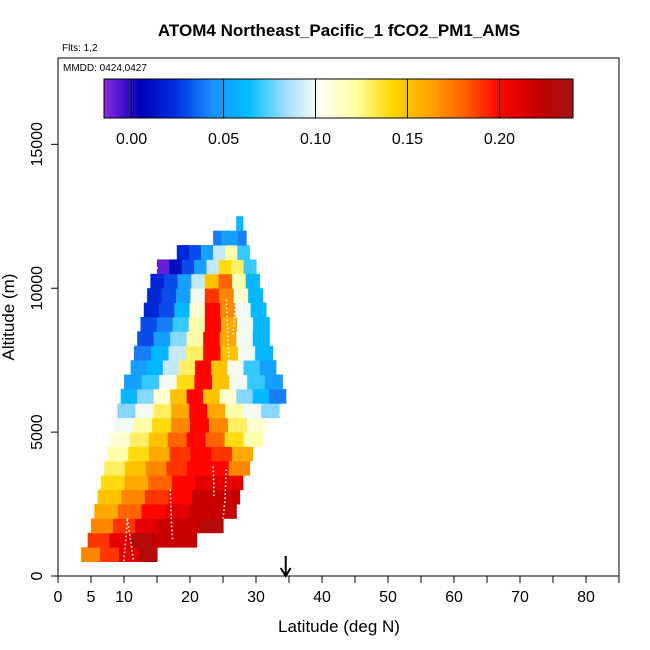  I want to click on colorbar: 0.00 0.05 0.10 0.15 0.20, so click(338, 113).